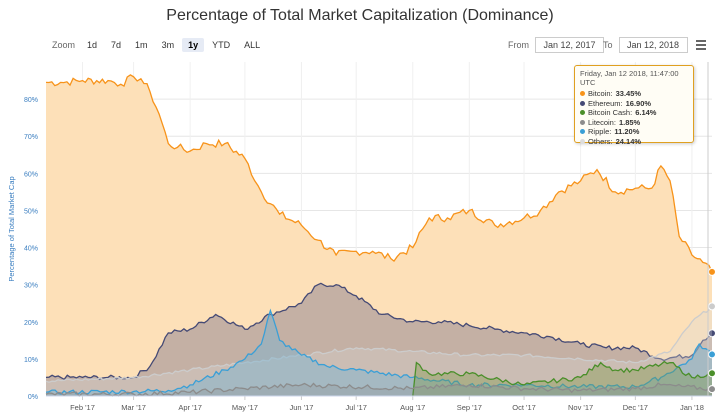  Describe the element at coordinates (11, 228) in the screenshot. I see `y-axis-label: Percentage of Total Market Cap` at that location.